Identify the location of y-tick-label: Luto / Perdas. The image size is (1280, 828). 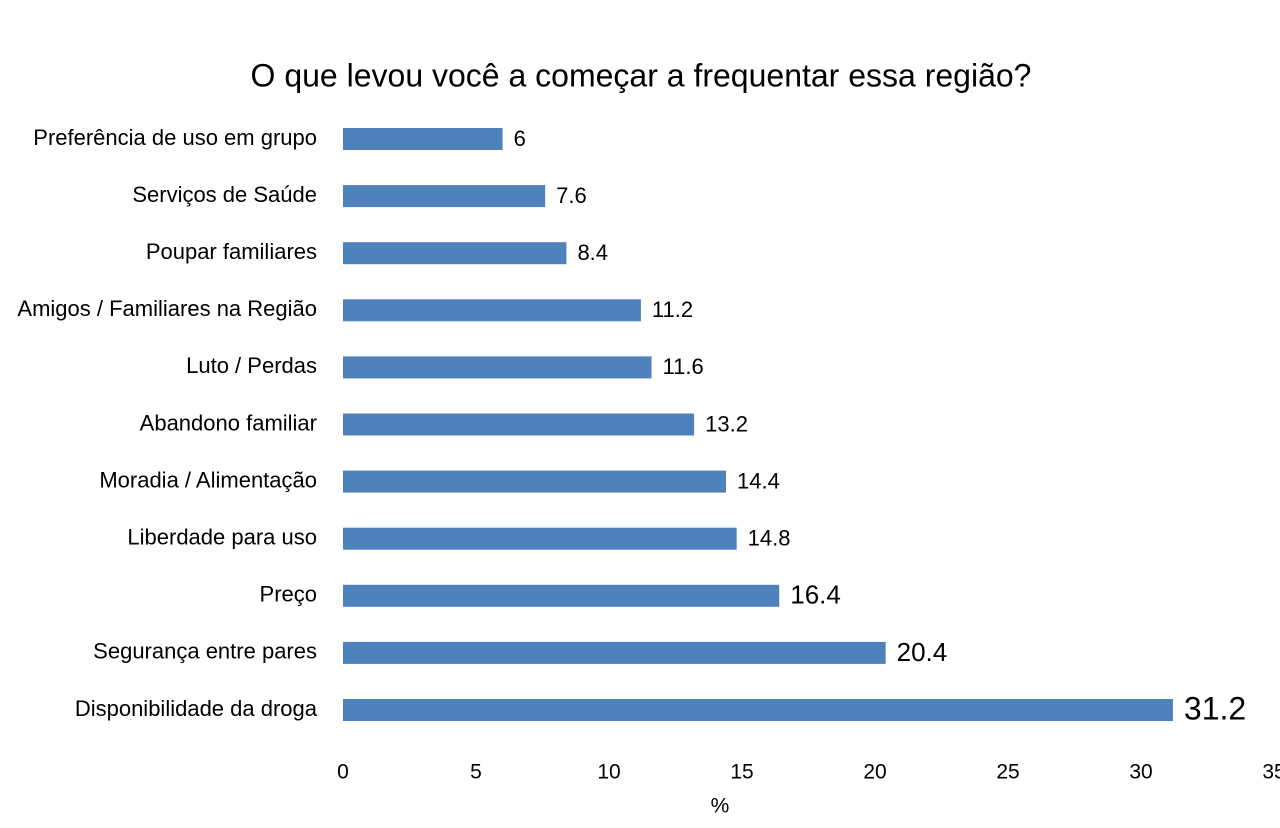
(251, 365).